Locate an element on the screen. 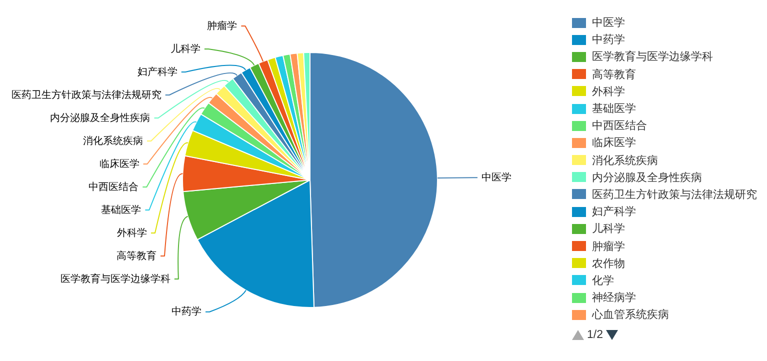 This screenshot has height=361, width=767. legend-label: 外科学 is located at coordinates (608, 91).